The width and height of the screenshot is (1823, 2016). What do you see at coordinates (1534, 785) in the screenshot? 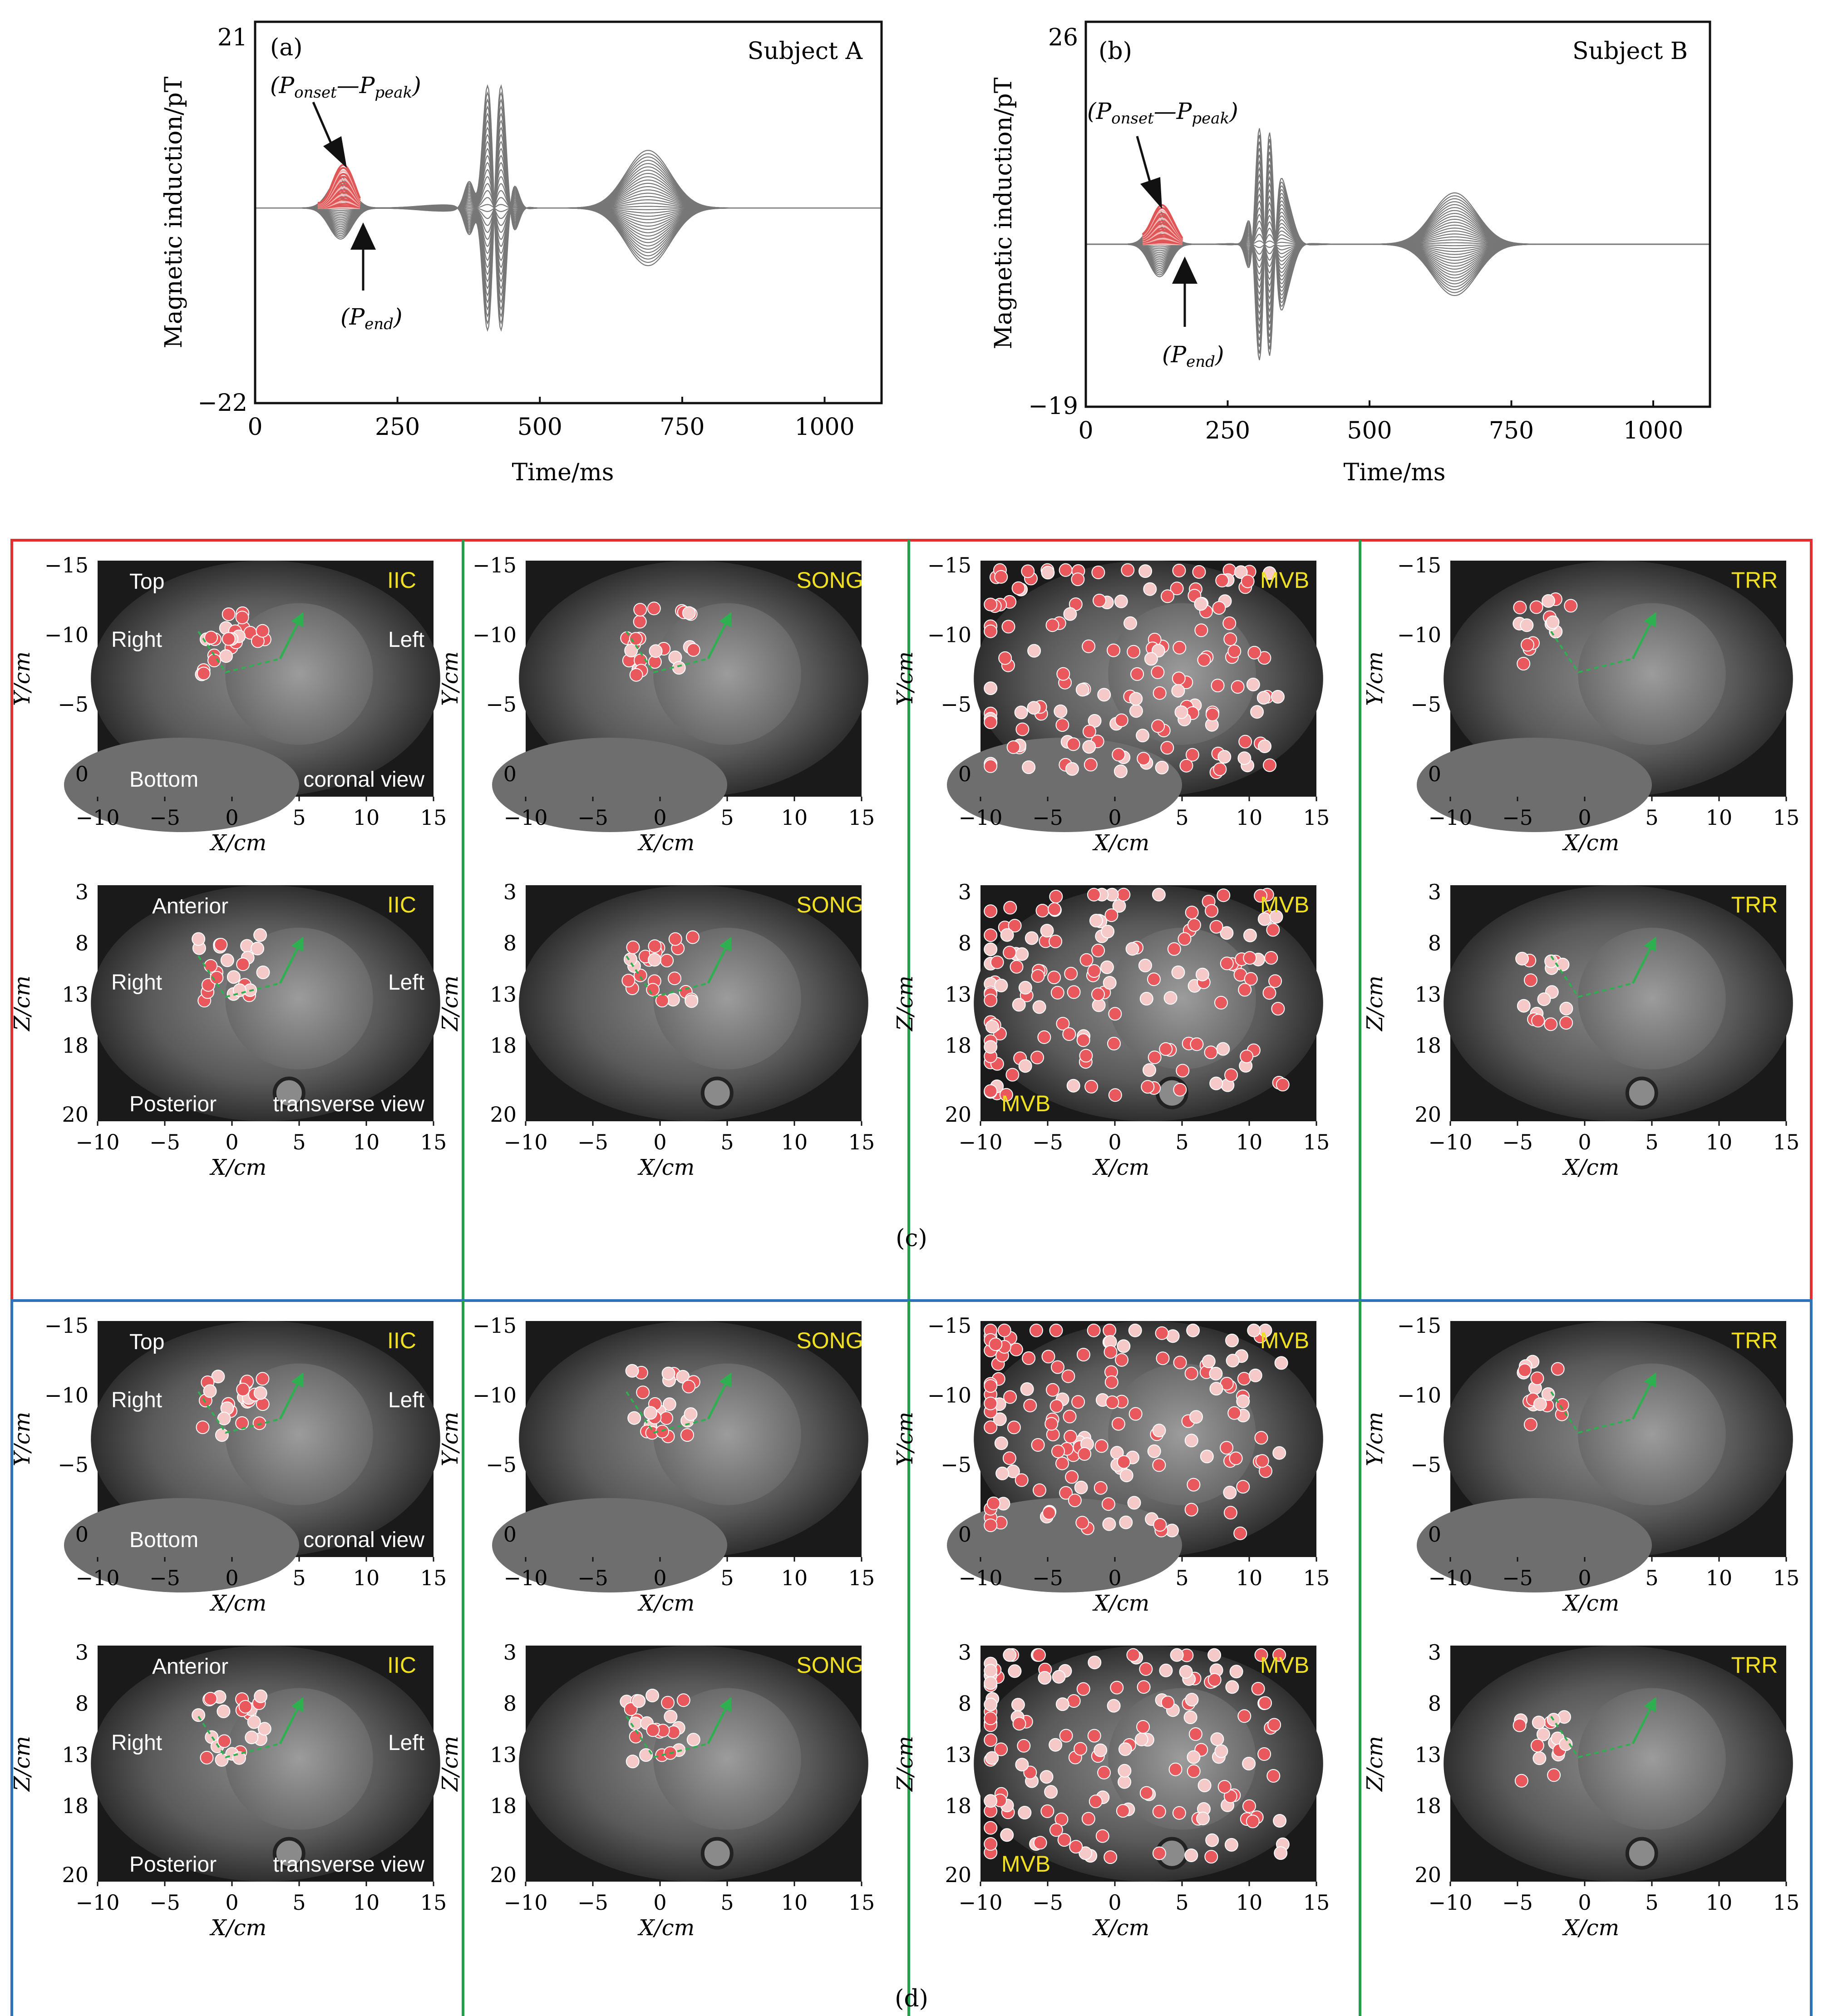
I see `mri-liver` at bounding box center [1534, 785].